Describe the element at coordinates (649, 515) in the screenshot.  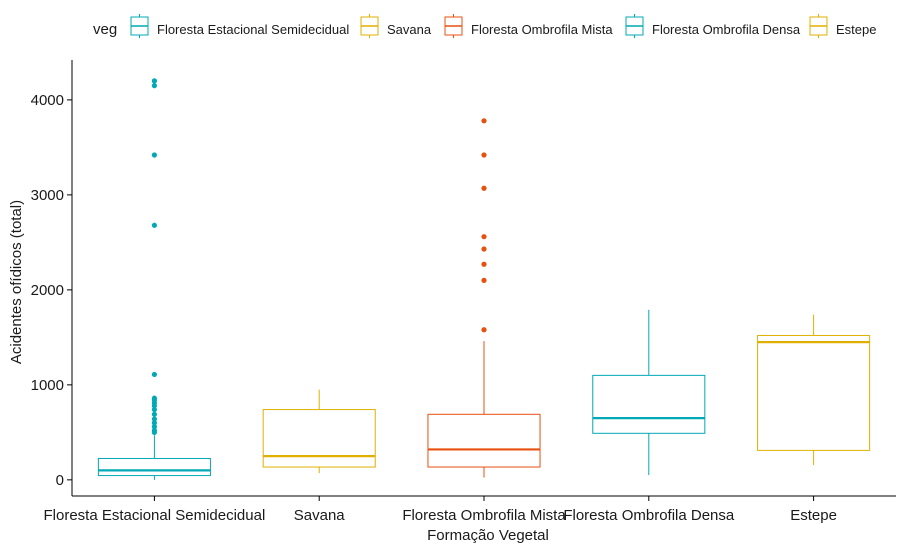
I see `x-tick-label: Floresta Ombrofila Densa` at that location.